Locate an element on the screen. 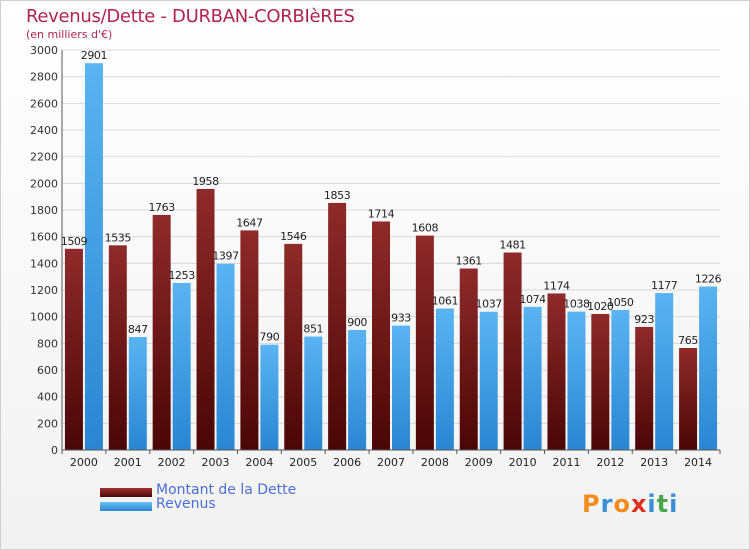 This screenshot has height=550, width=750. x-tick-label: 2002 is located at coordinates (172, 462).